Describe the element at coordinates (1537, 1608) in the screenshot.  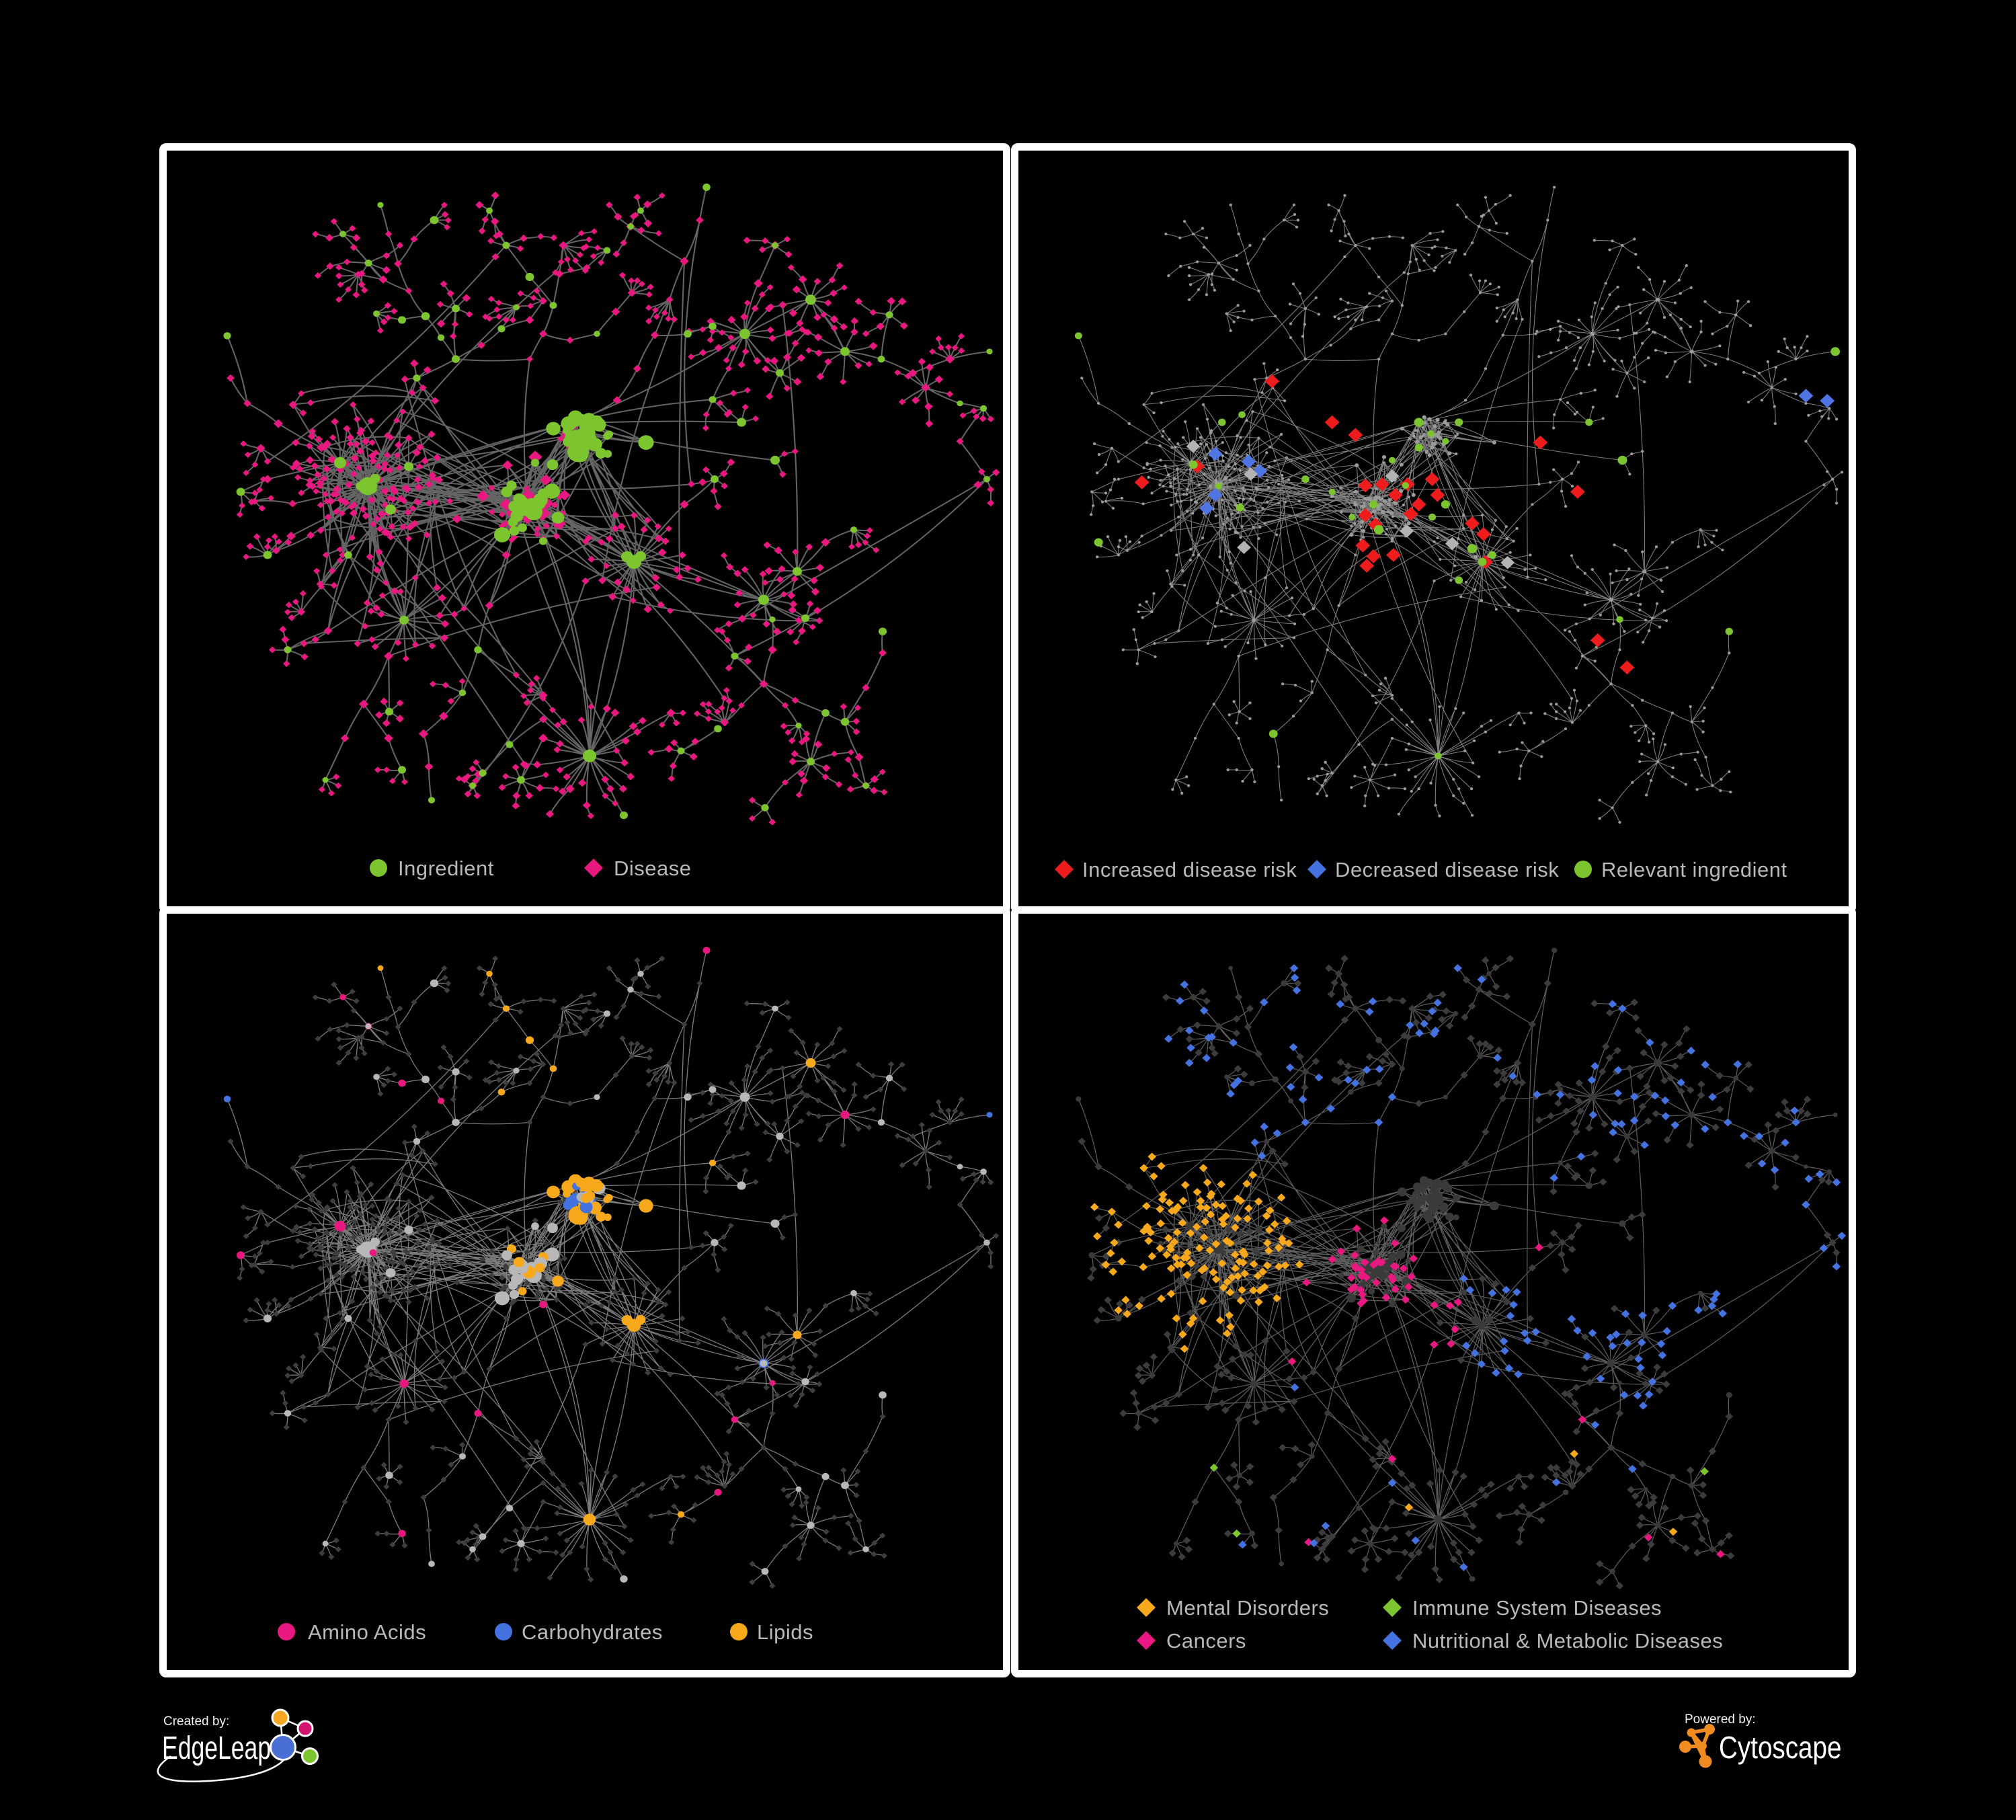
I see `svg-text: Immune System Diseases` at that location.